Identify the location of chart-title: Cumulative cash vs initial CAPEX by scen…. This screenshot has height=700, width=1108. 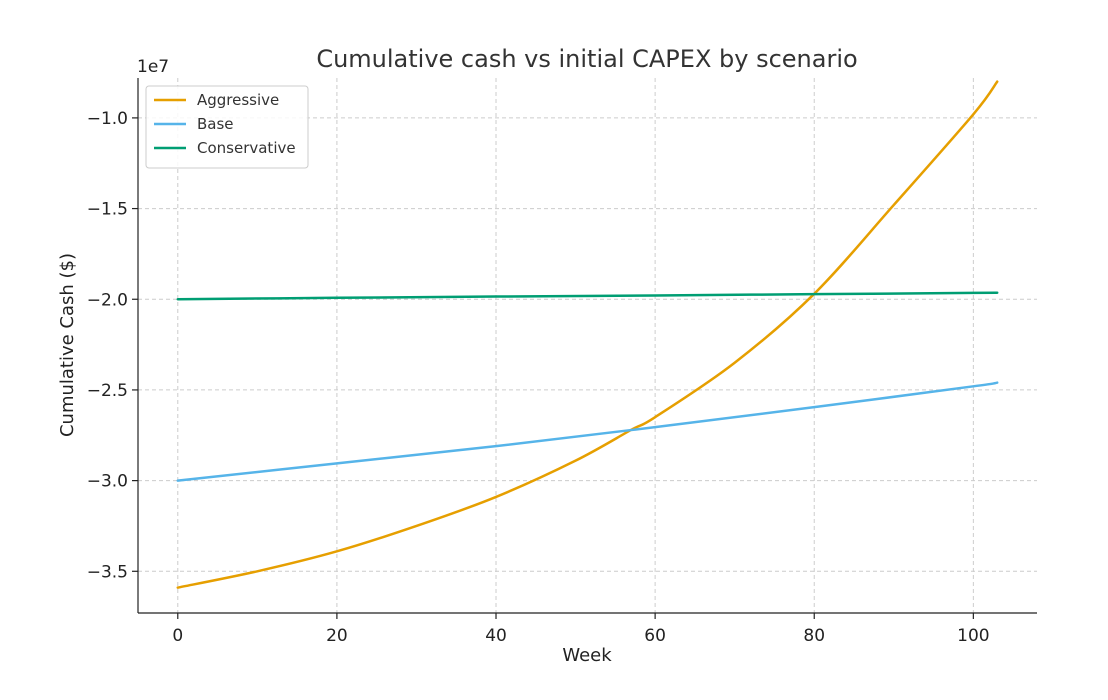
(586, 59).